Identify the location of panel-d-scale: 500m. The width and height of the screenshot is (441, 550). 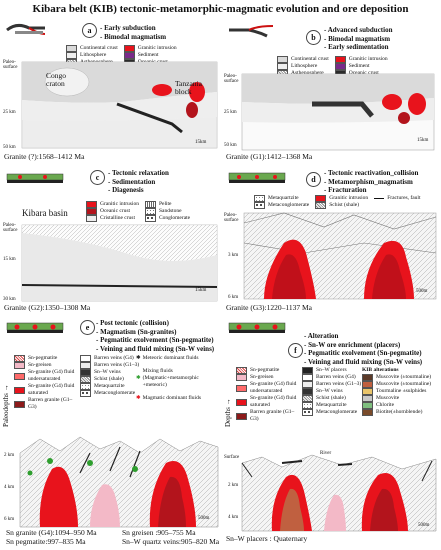
(422, 291).